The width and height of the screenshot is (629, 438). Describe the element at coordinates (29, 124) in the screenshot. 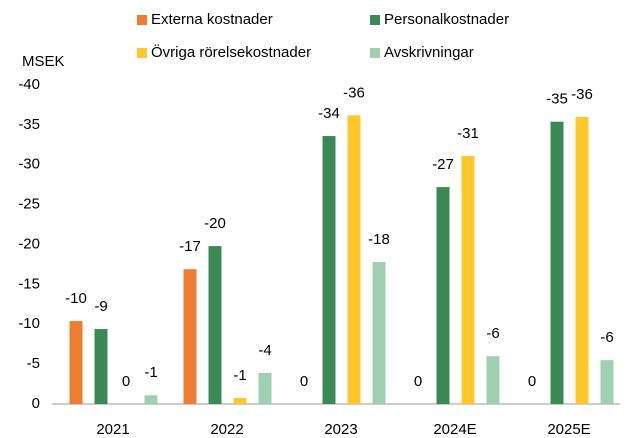

I see `y-tick-label: -35` at that location.